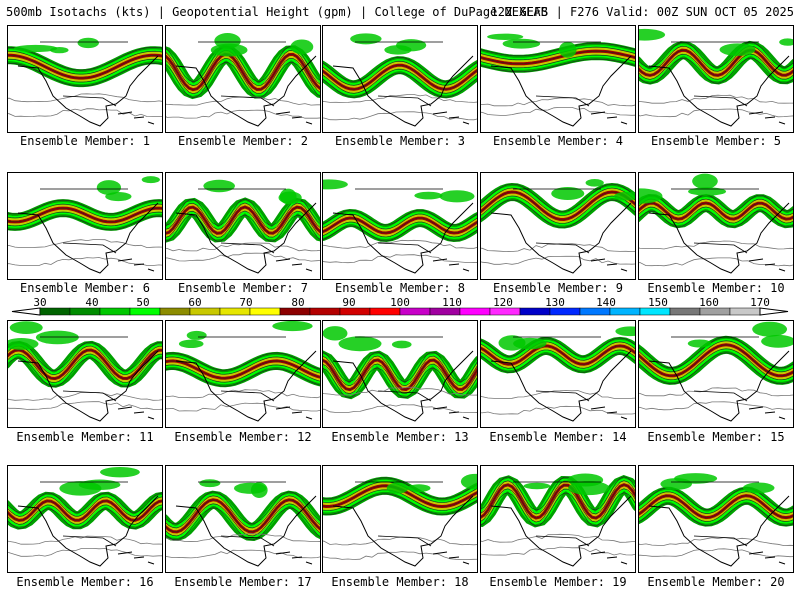 This screenshot has height=600, width=800. What do you see at coordinates (349, 302) in the screenshot?
I see `colorbar-tick-label: 90` at bounding box center [349, 302].